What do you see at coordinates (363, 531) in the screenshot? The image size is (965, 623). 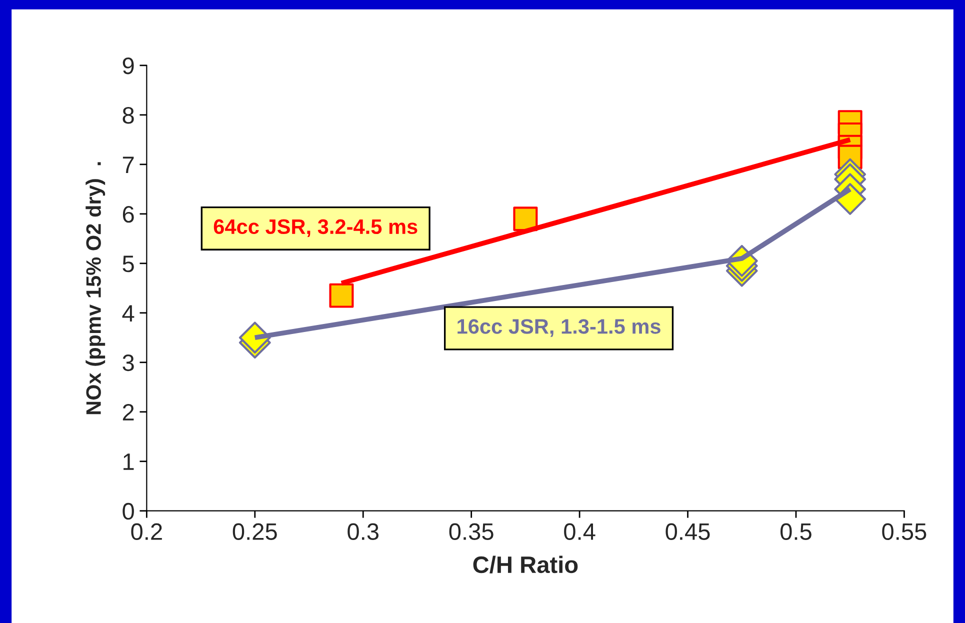 I see `x-tick-label: 0.3` at bounding box center [363, 531].